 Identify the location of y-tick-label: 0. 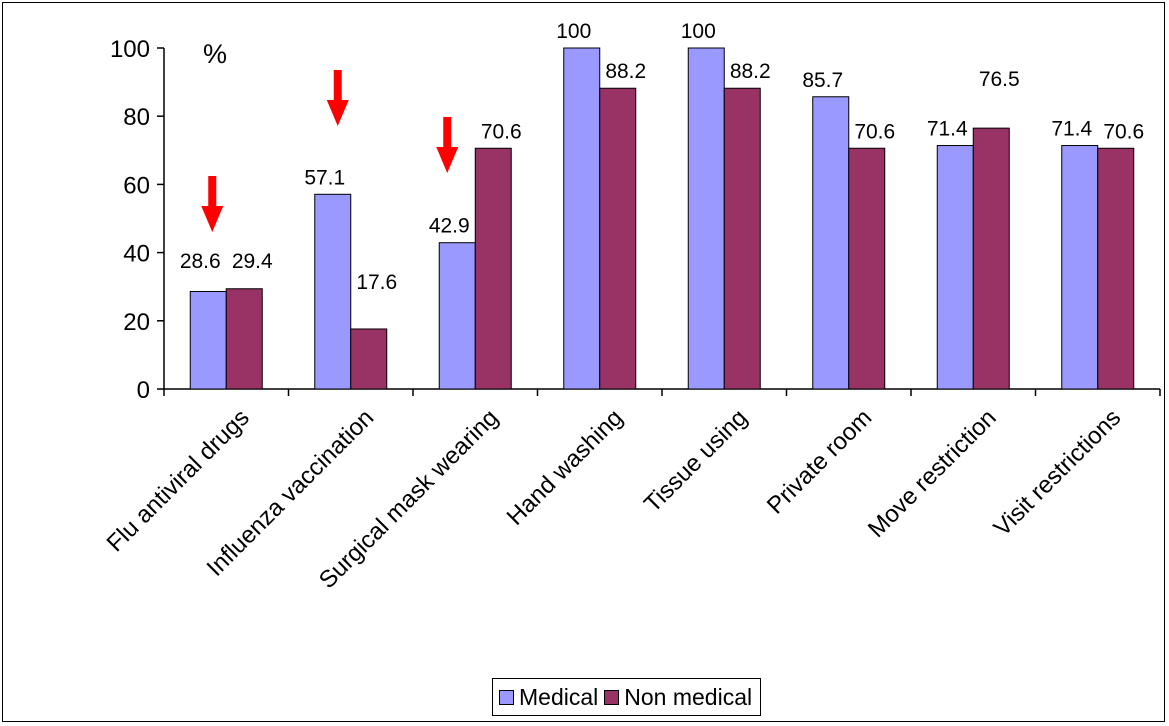
(143, 390).